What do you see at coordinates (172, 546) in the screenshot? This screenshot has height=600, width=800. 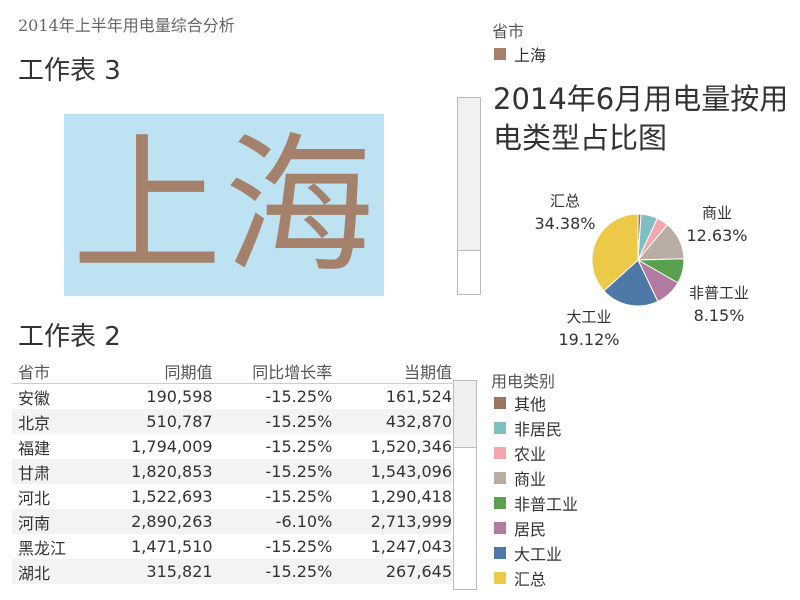 I see `cell-prior: 1,471,510` at bounding box center [172, 546].